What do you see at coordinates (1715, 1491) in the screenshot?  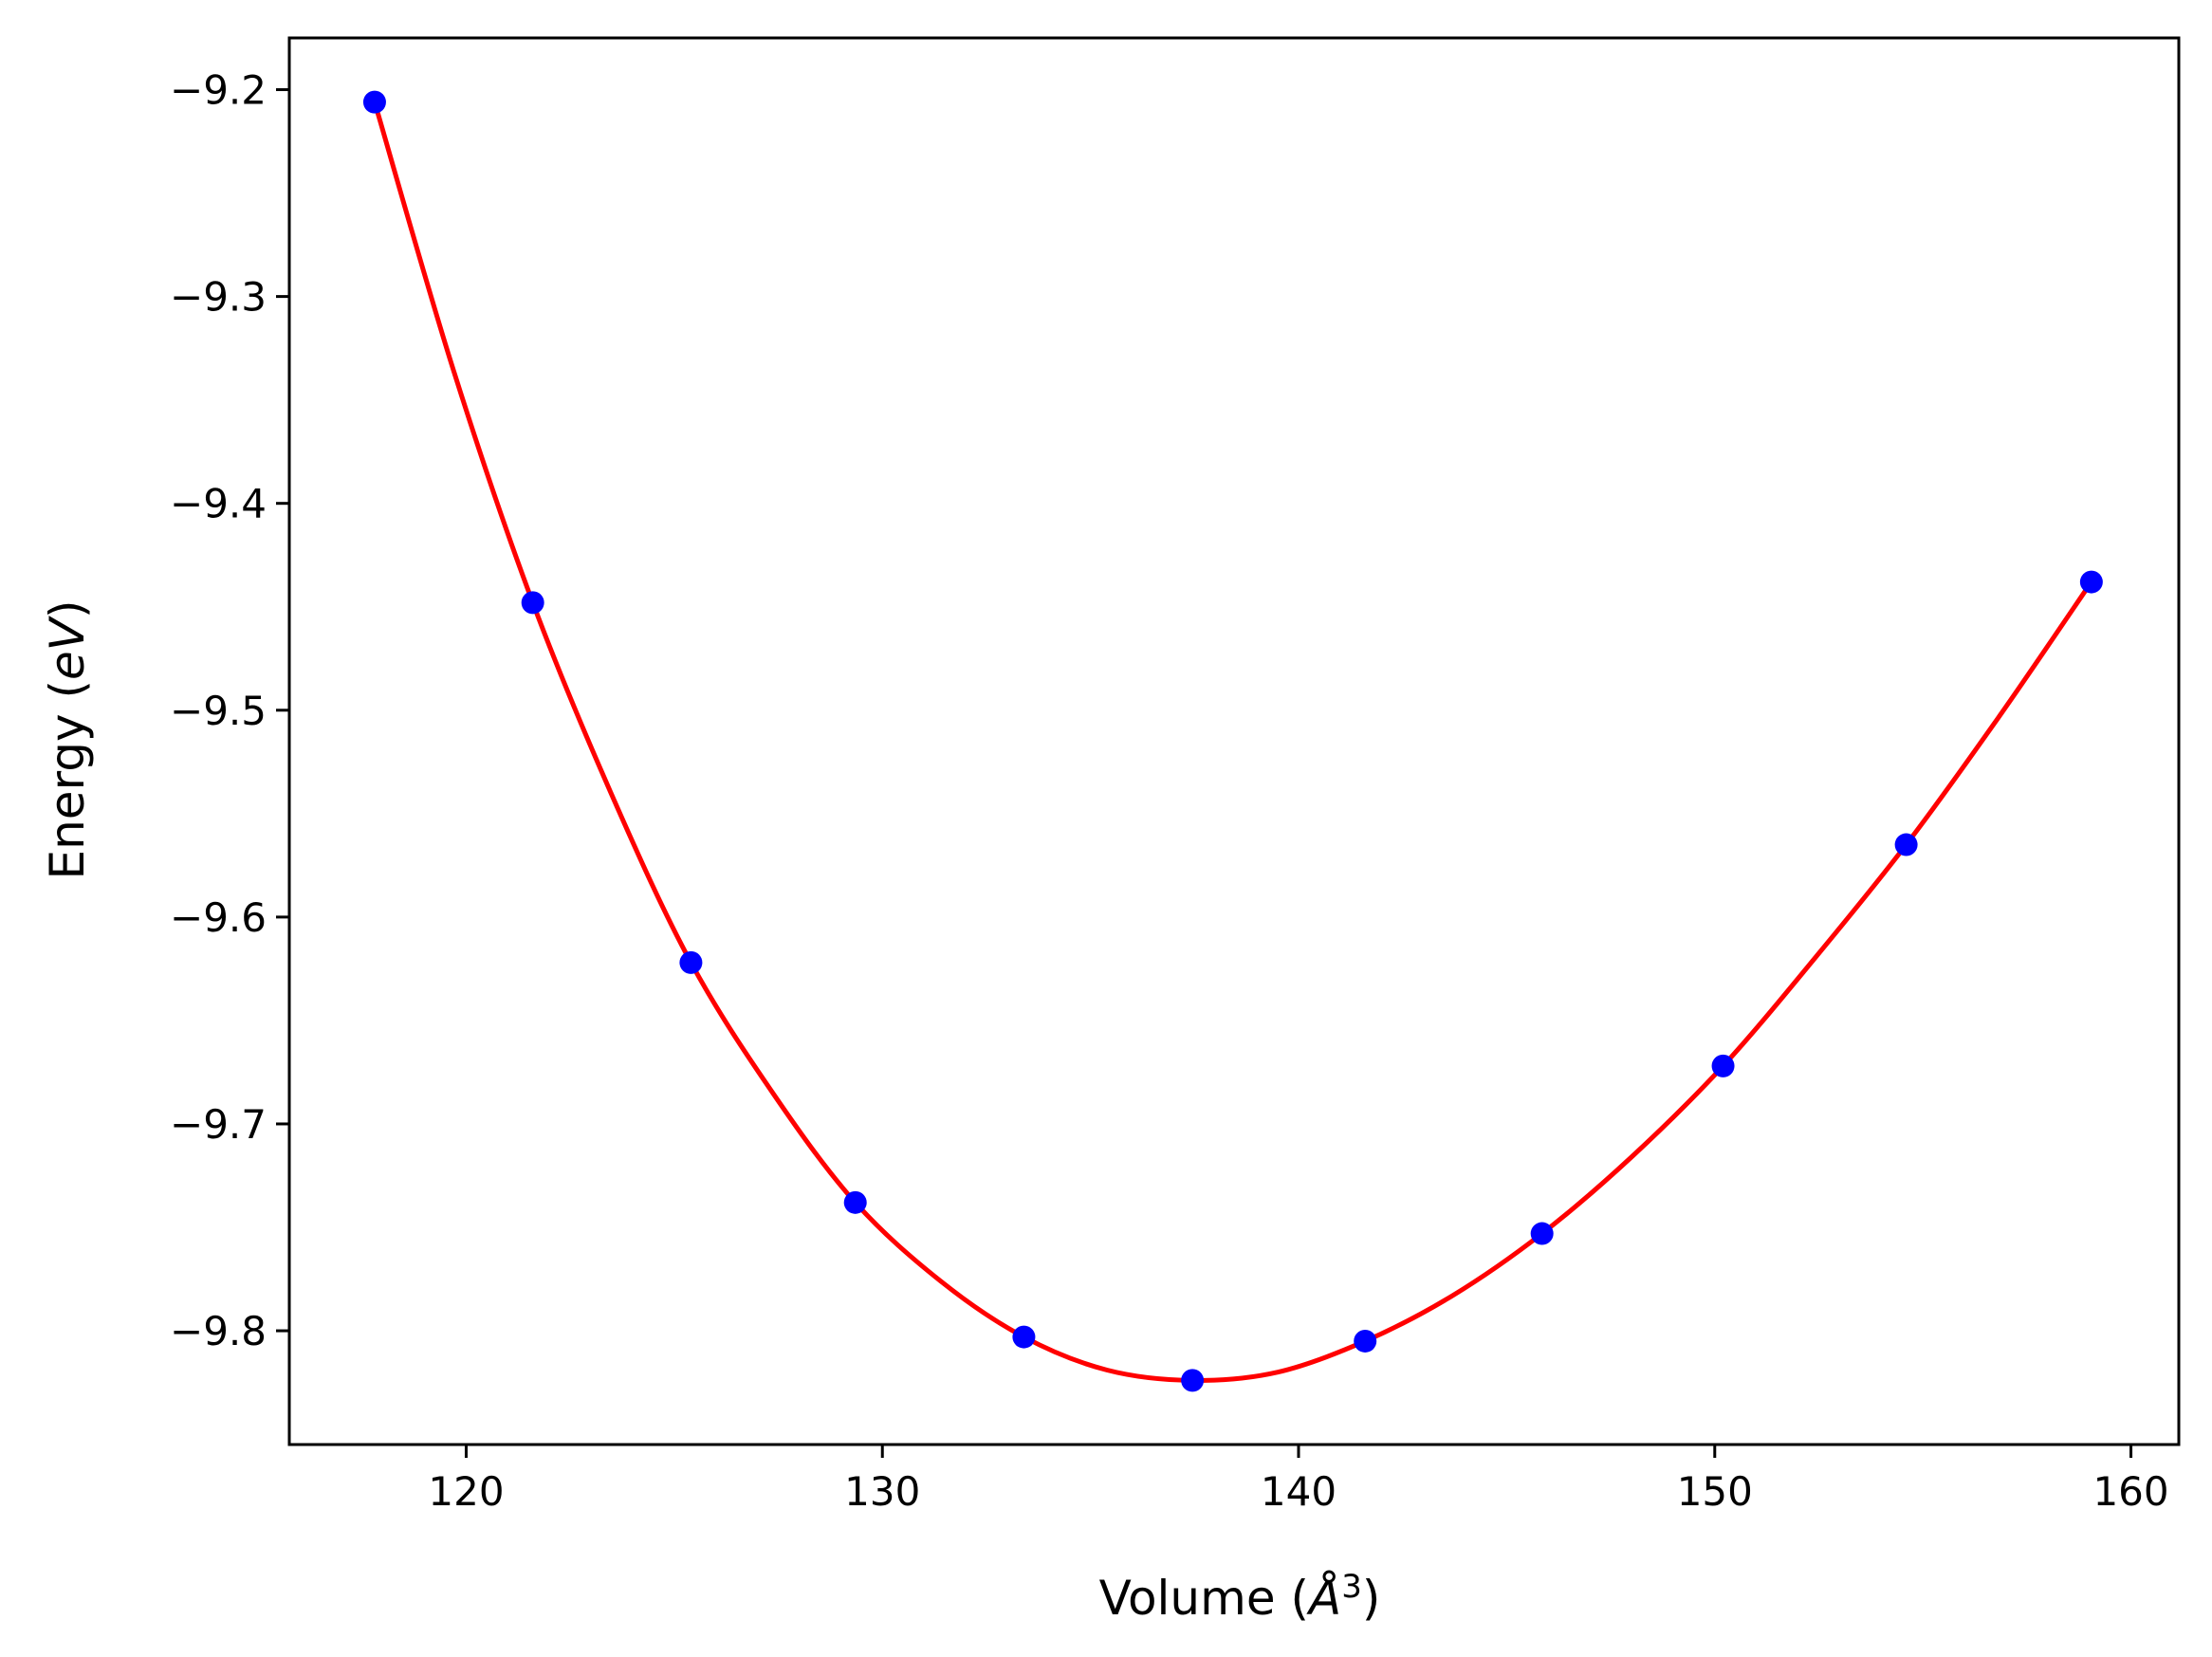 I see `x-tick-label: 150` at bounding box center [1715, 1491].